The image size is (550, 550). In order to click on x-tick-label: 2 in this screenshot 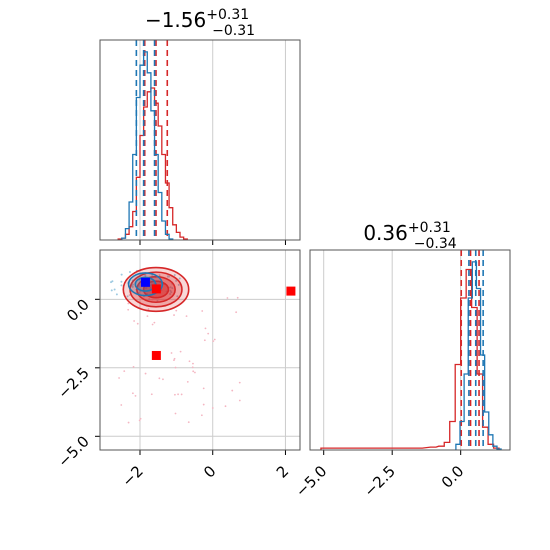, I will do `click(282, 471)`.